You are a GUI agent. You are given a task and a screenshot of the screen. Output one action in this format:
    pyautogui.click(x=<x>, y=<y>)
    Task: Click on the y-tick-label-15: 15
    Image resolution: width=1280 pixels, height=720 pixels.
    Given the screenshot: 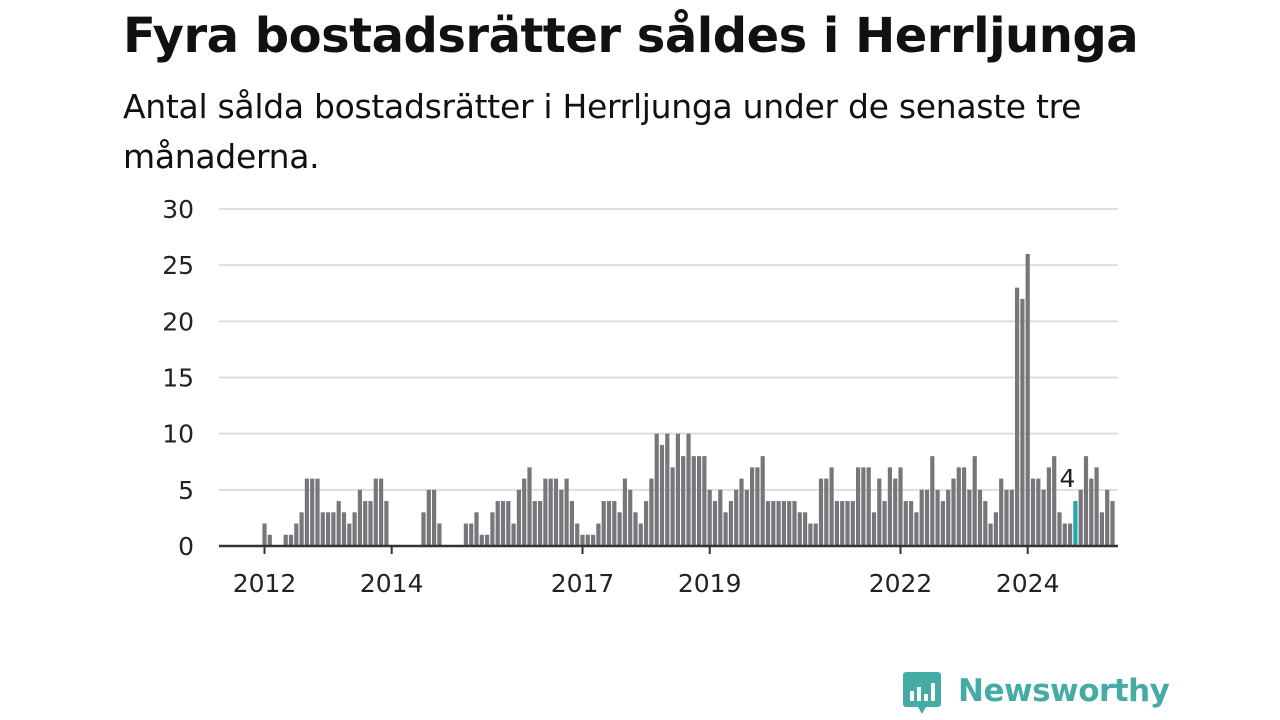 What is the action you would take?
    pyautogui.click(x=178, y=378)
    